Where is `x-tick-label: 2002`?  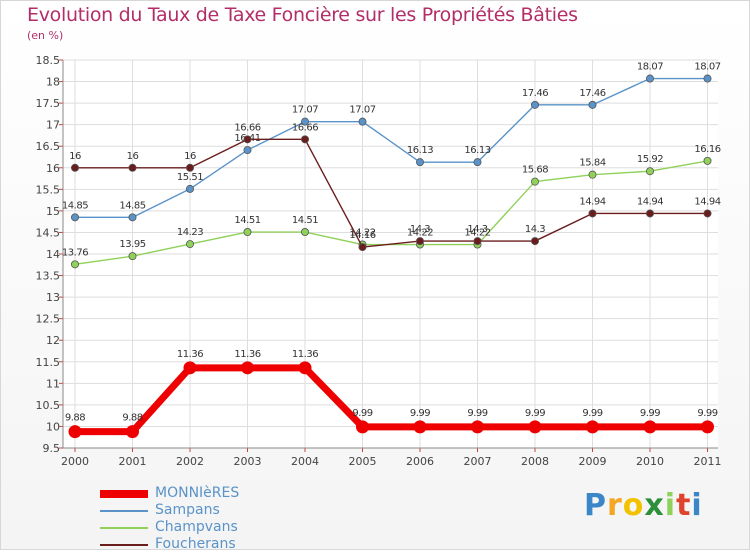 x-tick-label: 2002 is located at coordinates (190, 461).